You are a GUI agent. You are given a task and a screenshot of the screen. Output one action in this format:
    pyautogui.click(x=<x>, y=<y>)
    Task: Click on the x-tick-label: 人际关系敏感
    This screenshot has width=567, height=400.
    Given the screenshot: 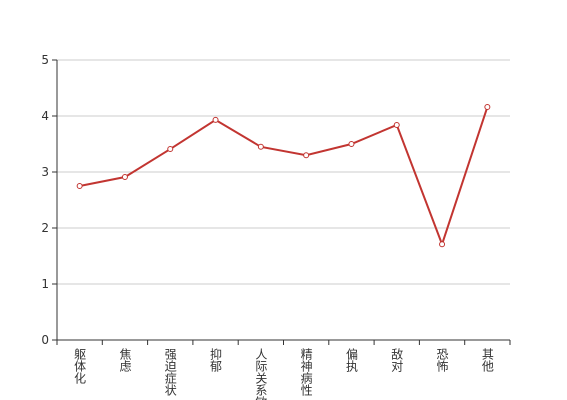 What is the action you would take?
    pyautogui.click(x=261, y=374)
    